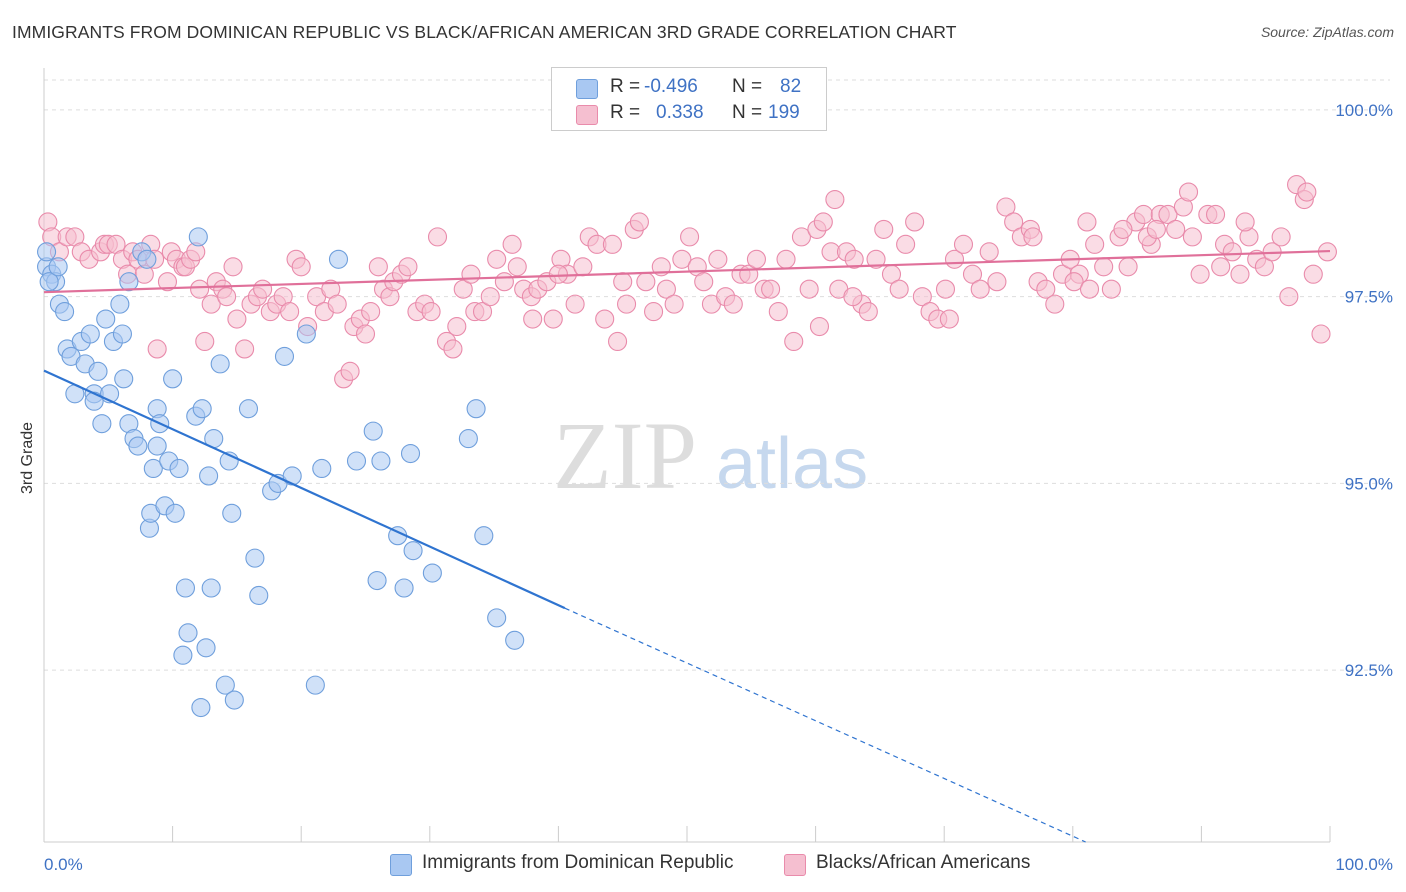 This screenshot has height=892, width=1406. I want to click on watermark-atlas: atlas, so click(792, 464).